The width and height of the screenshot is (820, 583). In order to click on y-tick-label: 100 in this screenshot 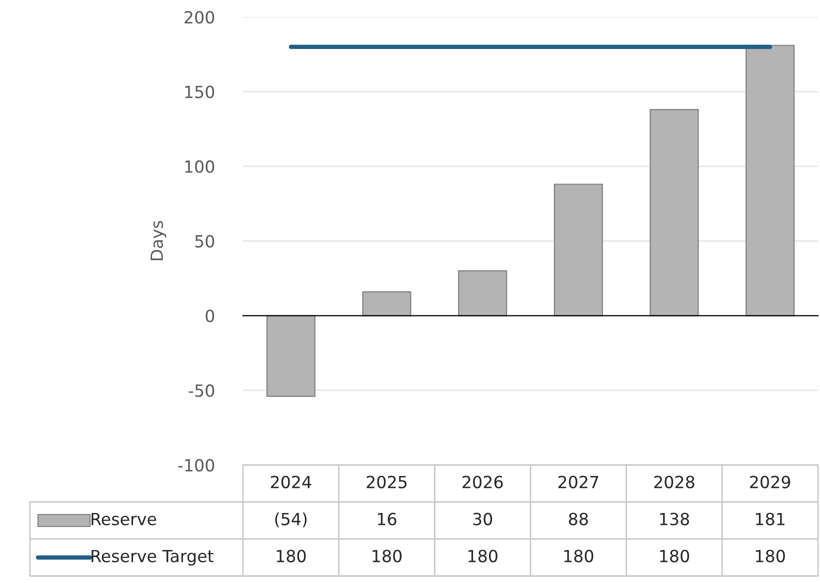, I will do `click(199, 166)`.